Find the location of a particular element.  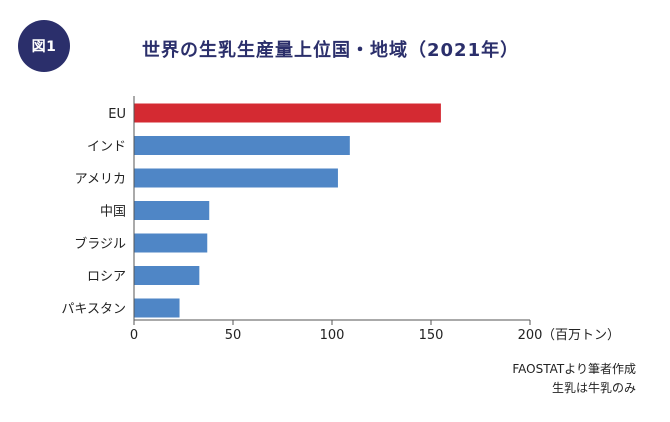

x-tick-label: 200 is located at coordinates (530, 335).